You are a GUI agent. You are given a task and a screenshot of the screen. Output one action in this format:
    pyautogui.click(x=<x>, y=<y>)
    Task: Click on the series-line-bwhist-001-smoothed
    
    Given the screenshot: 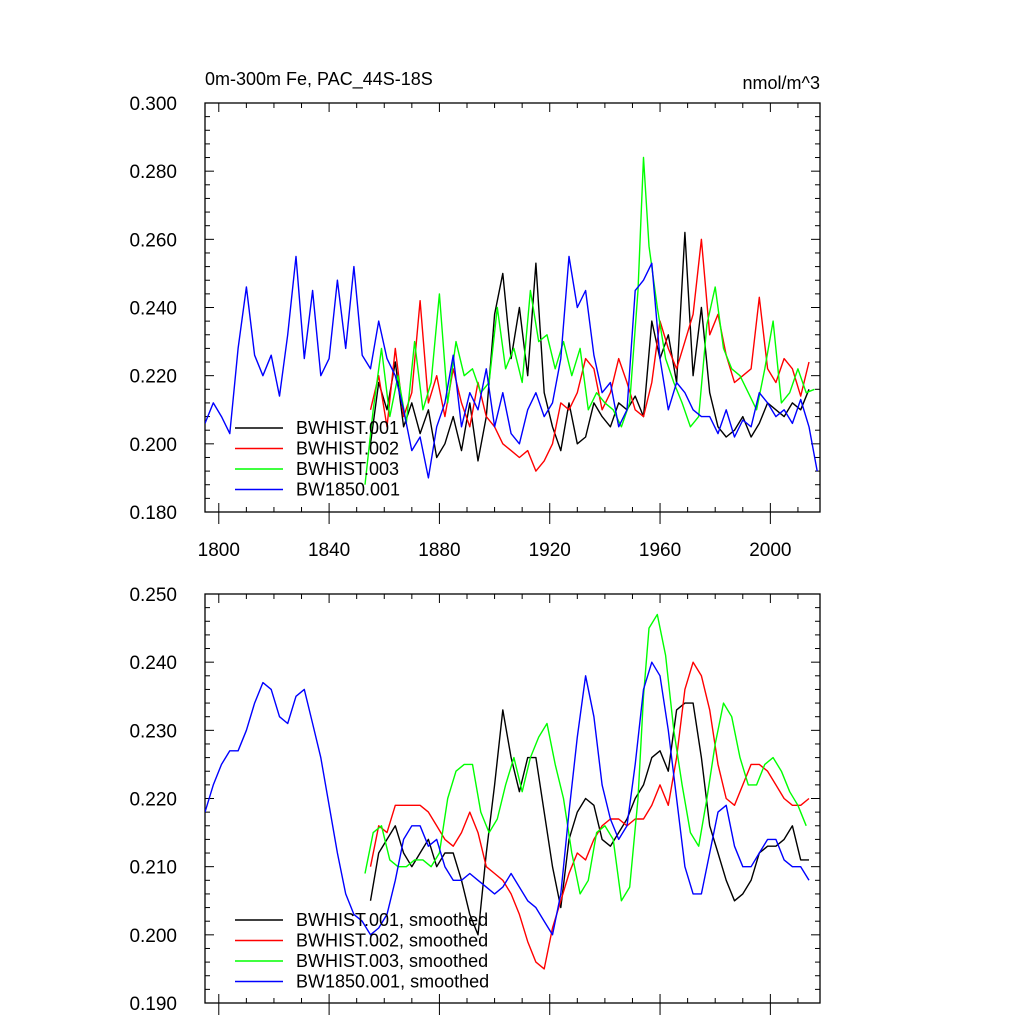 What is the action you would take?
    pyautogui.click(x=589, y=819)
    